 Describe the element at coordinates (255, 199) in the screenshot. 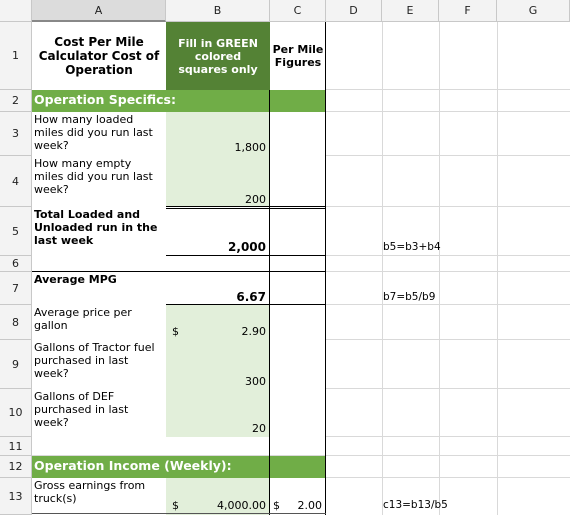

I see `empty-miles-value: 200` at that location.